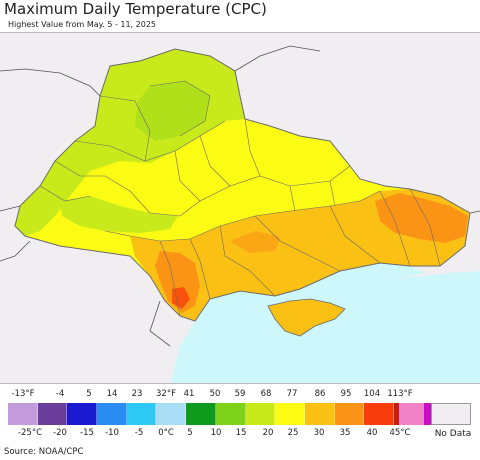 This screenshot has width=480, height=460. I want to click on sea-of-azov, so click(362, 276).